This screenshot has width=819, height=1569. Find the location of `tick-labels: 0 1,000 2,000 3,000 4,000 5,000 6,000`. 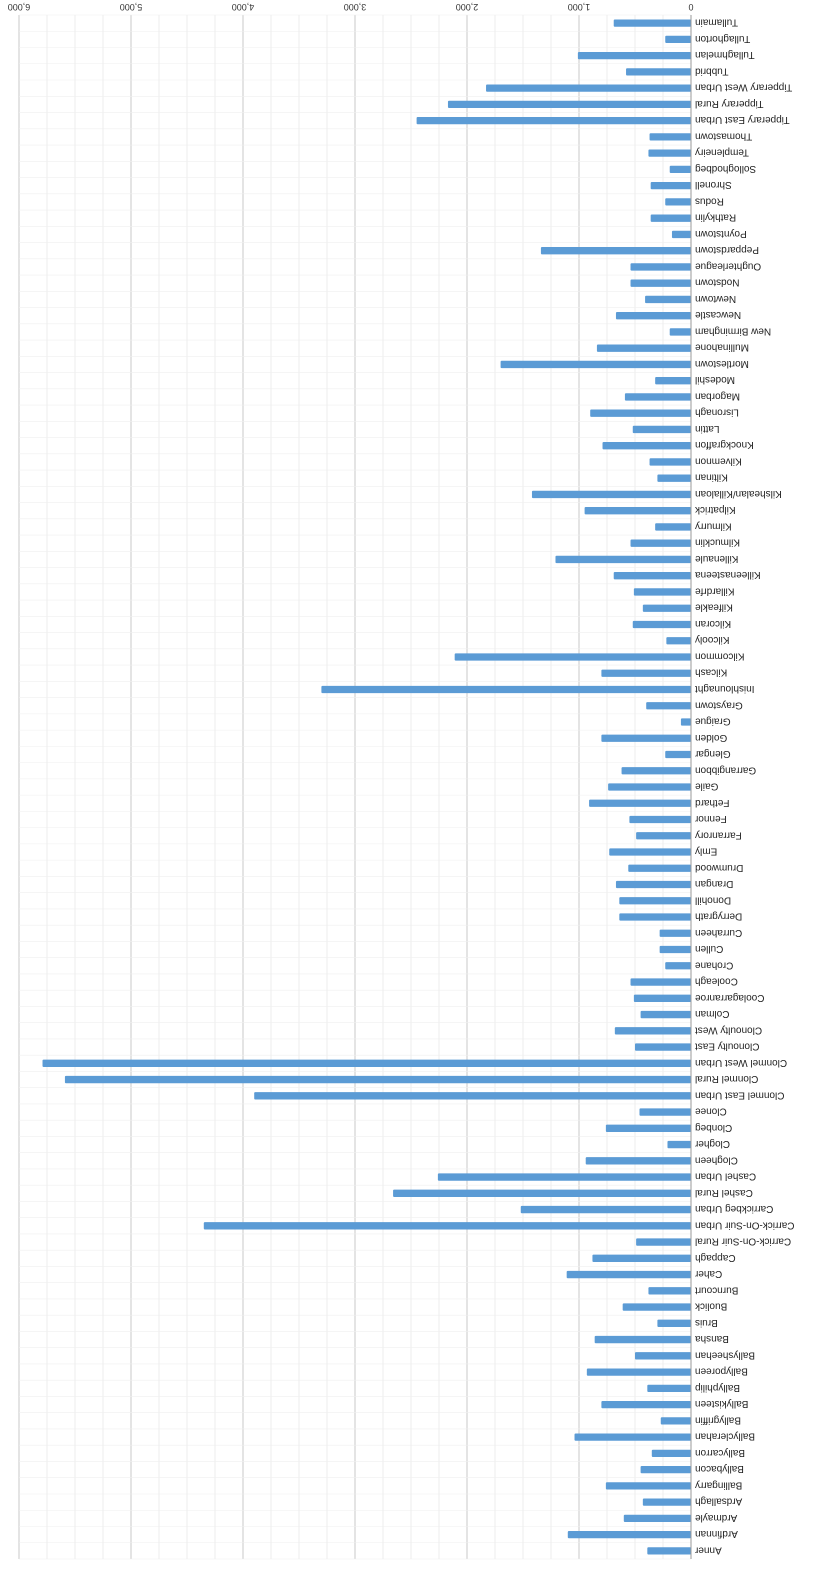

tick-labels: 0 1,000 2,000 3,000 4,000 5,000 6,000 is located at coordinates (351, 7).